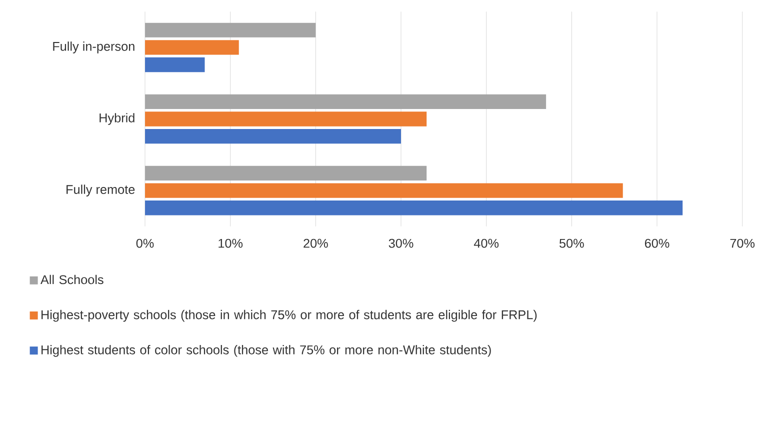  What do you see at coordinates (742, 243) in the screenshot?
I see `x-tick-label: 70%` at bounding box center [742, 243].